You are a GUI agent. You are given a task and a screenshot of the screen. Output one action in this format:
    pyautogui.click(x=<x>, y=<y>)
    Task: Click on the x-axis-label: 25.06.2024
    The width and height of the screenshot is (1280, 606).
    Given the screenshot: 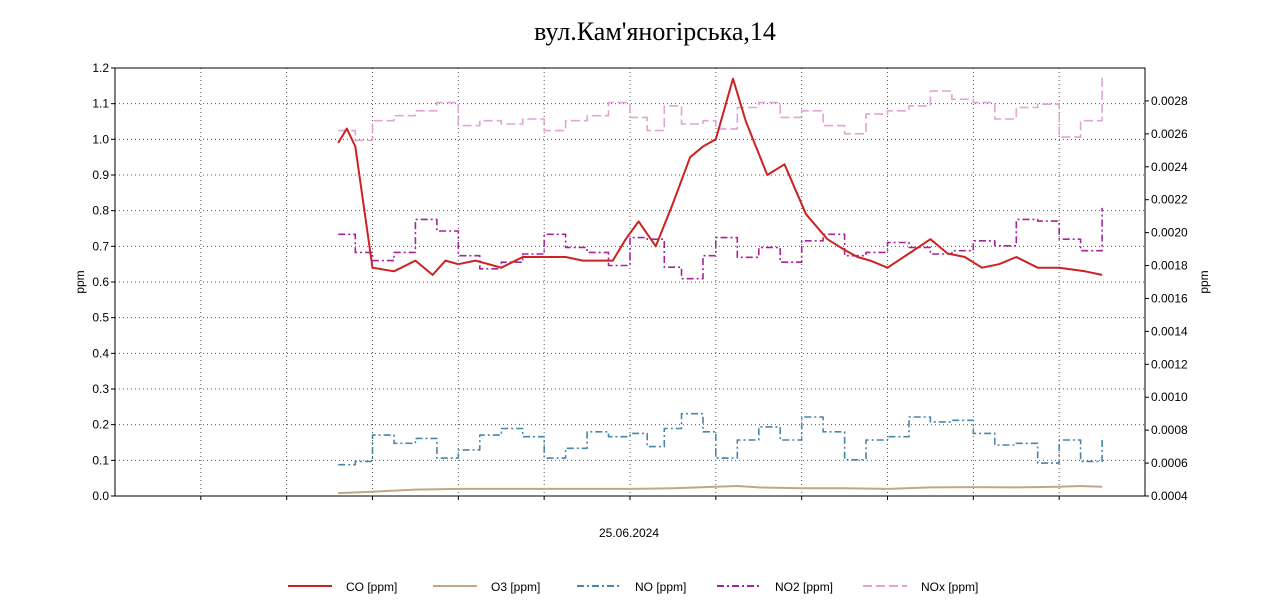 What is the action you would take?
    pyautogui.click(x=629, y=533)
    